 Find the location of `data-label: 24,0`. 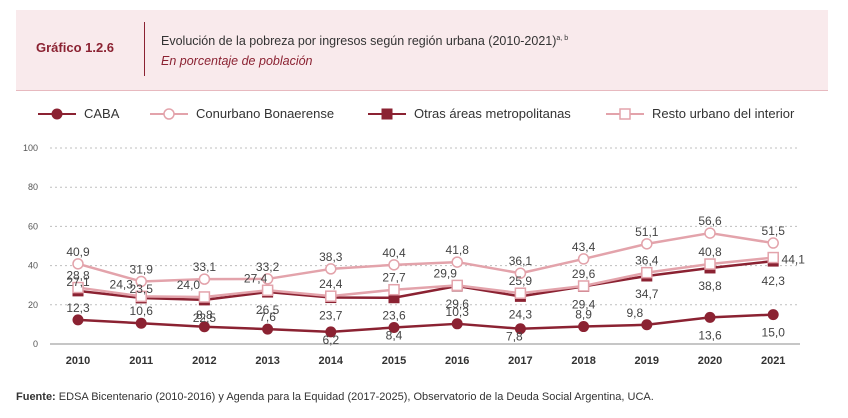

data-label: 24,0 is located at coordinates (189, 285).